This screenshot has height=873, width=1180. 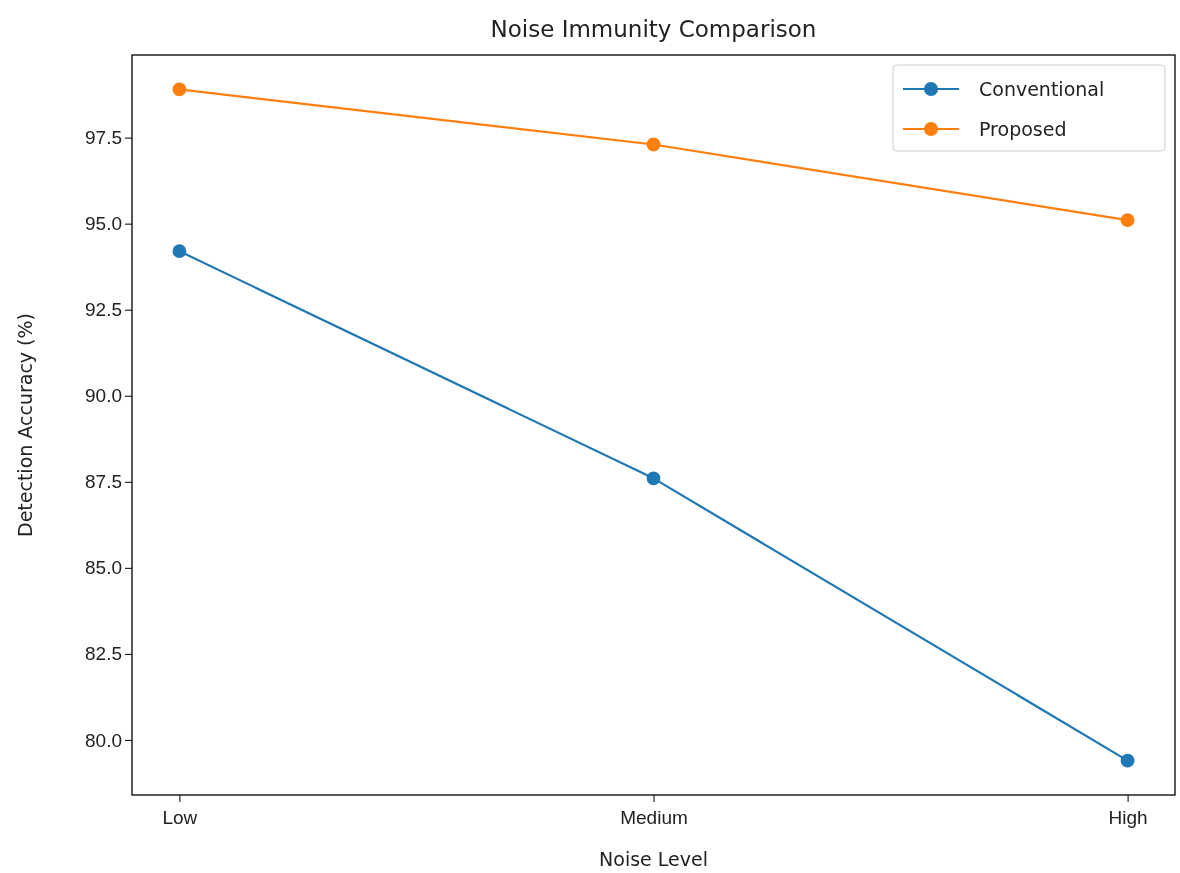 What do you see at coordinates (103, 224) in the screenshot?
I see `y-tick-label: 95.0` at bounding box center [103, 224].